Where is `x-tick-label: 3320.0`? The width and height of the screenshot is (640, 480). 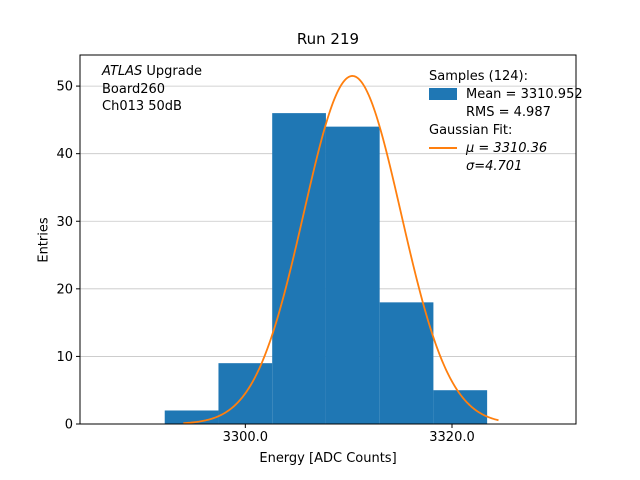
x-tick-label: 3320.0 is located at coordinates (452, 437).